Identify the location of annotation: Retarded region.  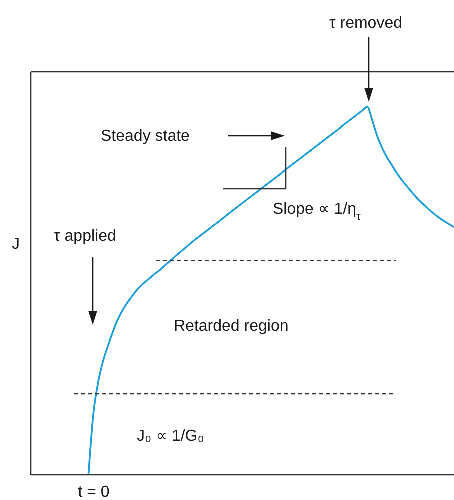
(231, 326).